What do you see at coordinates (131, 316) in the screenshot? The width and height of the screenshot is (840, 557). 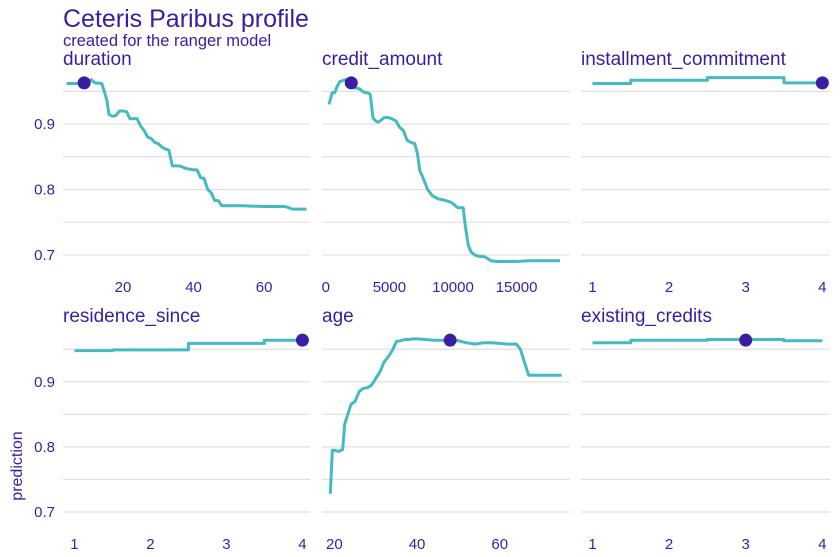 I see `panel-title: residence_since` at bounding box center [131, 316].